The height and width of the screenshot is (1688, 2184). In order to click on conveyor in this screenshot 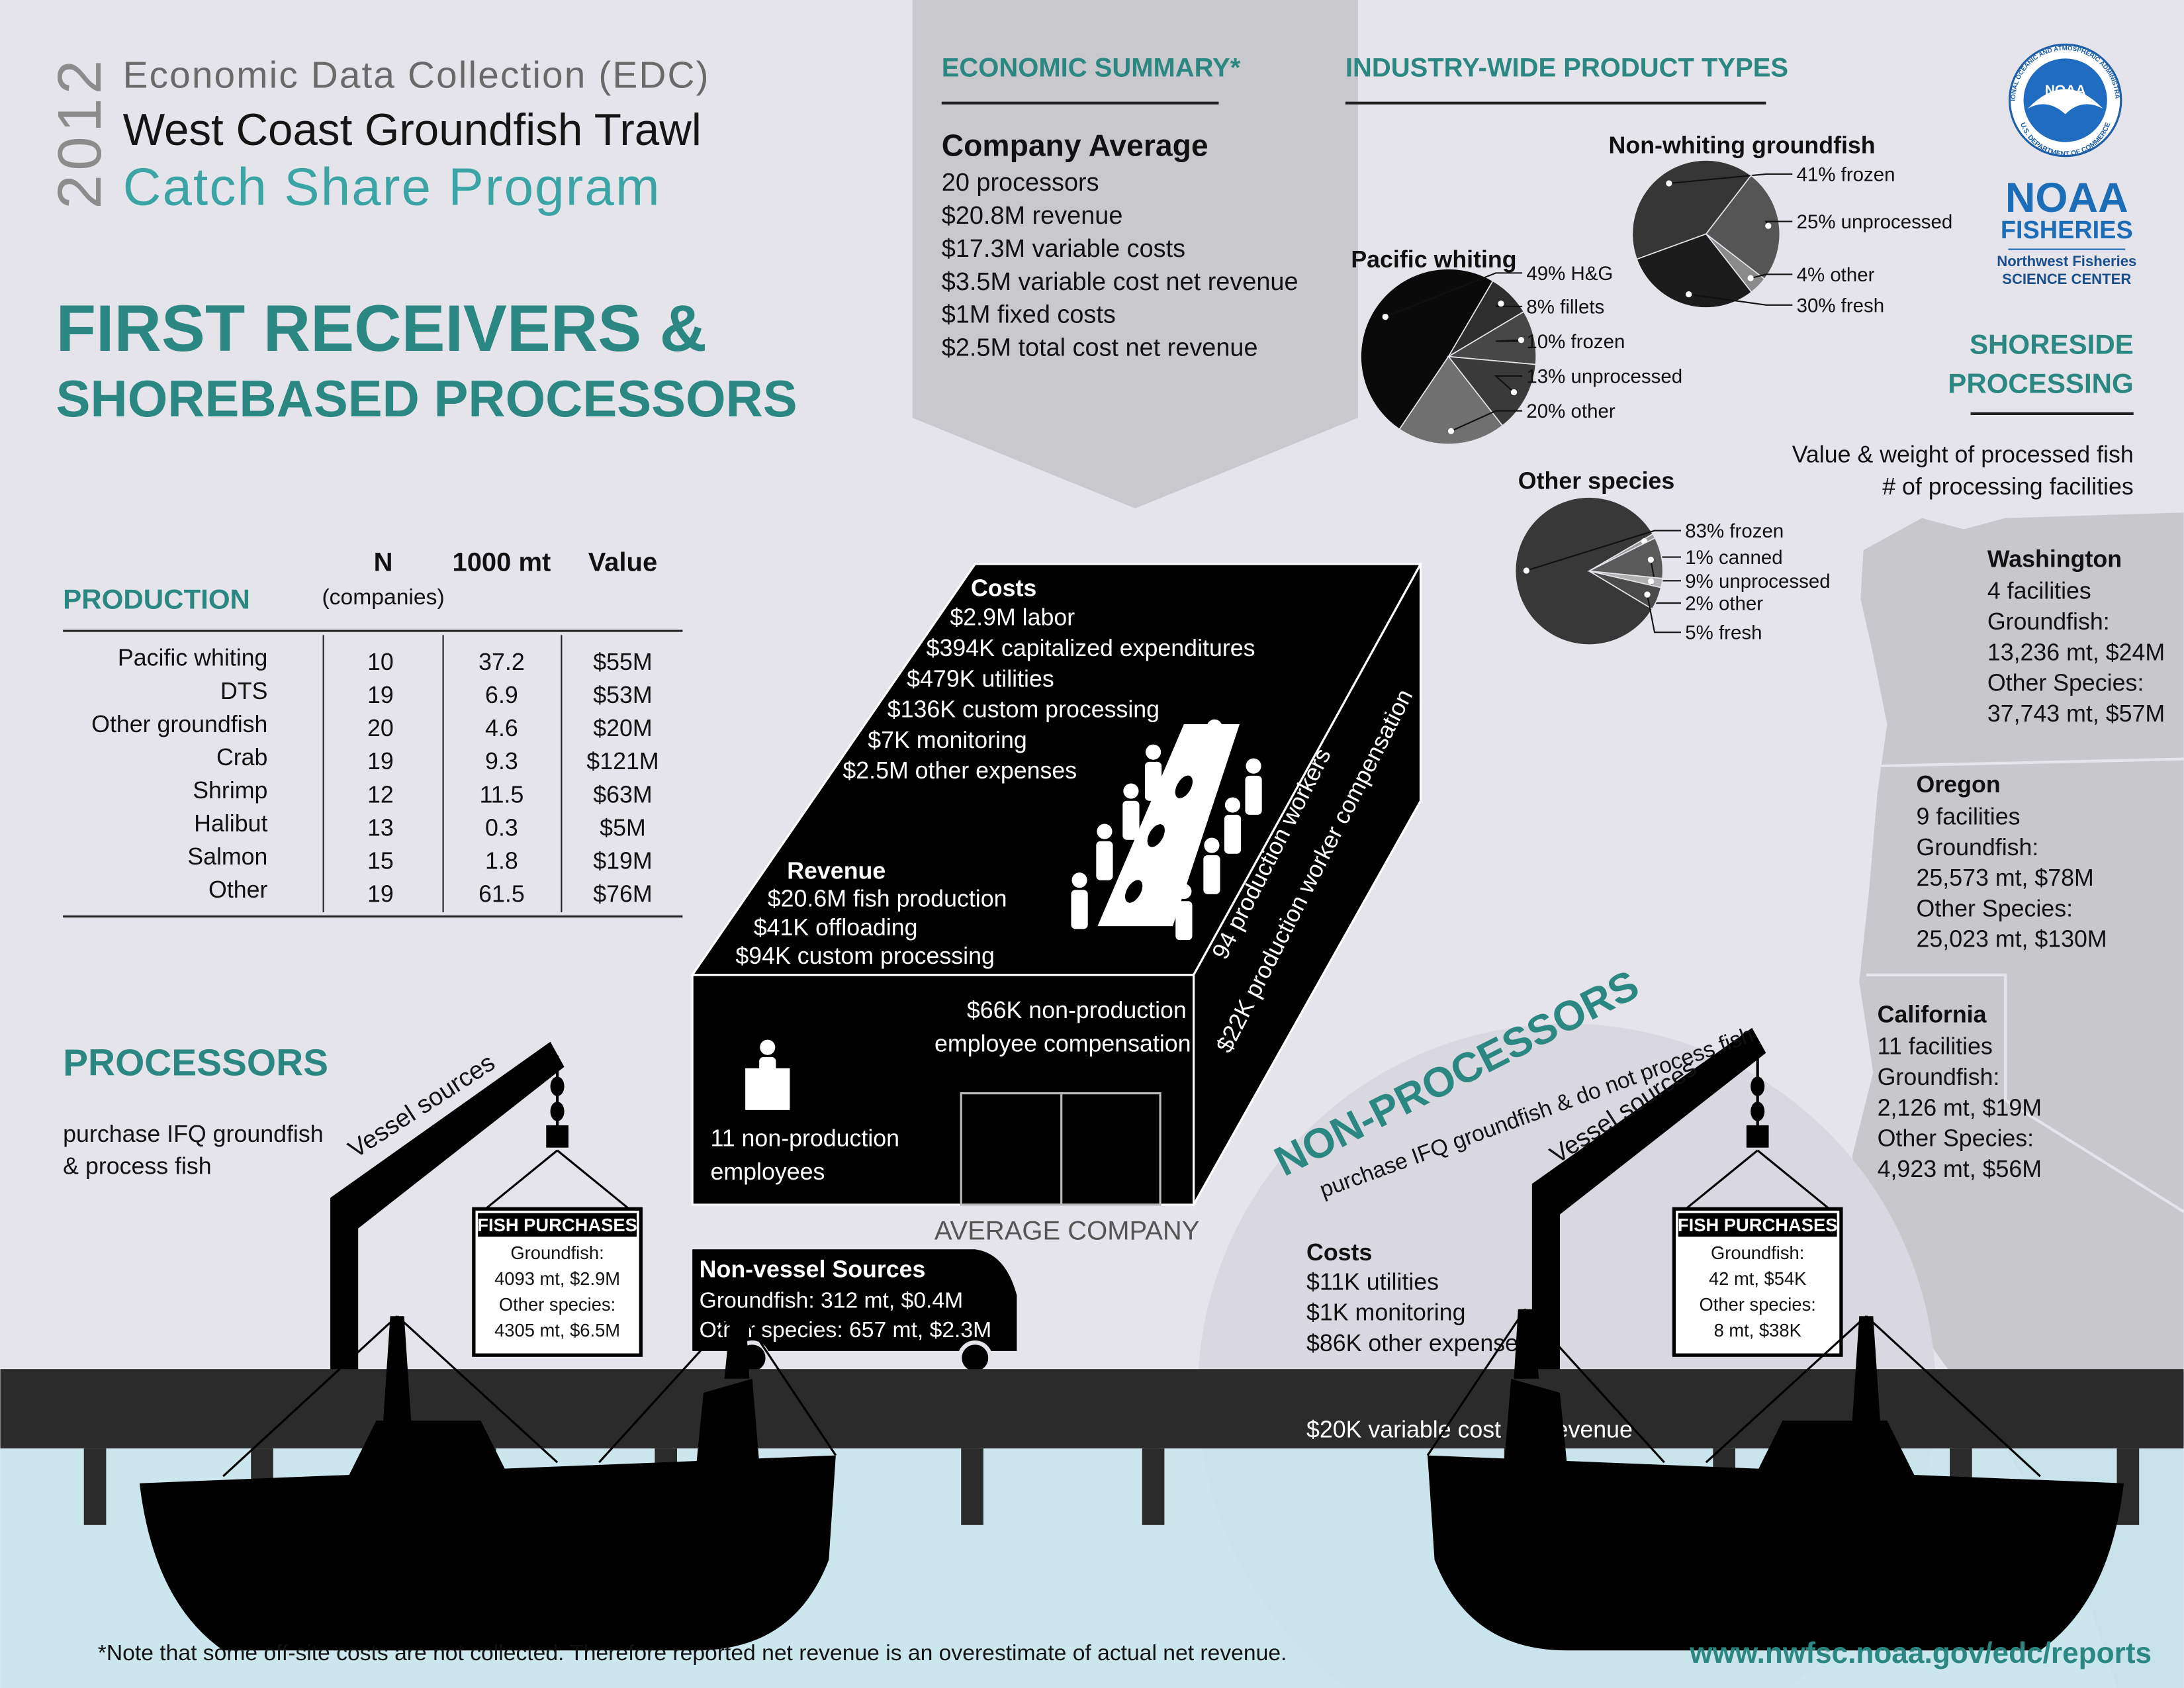, I will do `click(1168, 825)`.